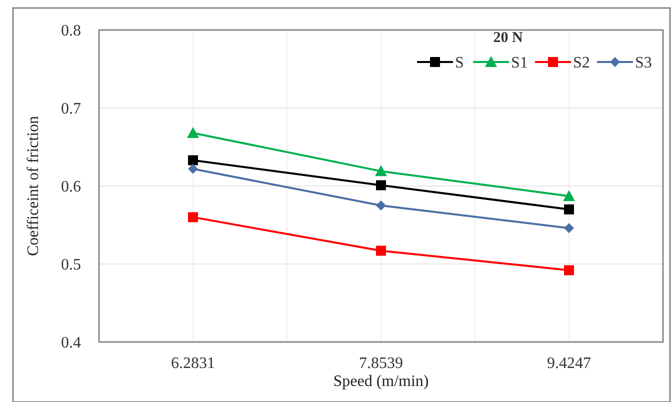 Image resolution: width=671 pixels, height=402 pixels. I want to click on legend-label: S3, so click(643, 63).